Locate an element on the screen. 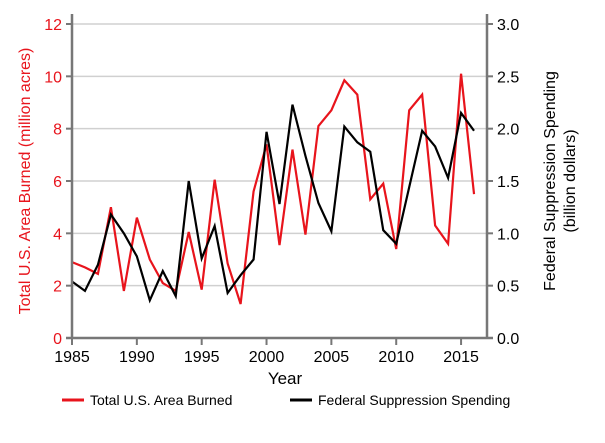  x-tick-label: 2015 is located at coordinates (461, 357).